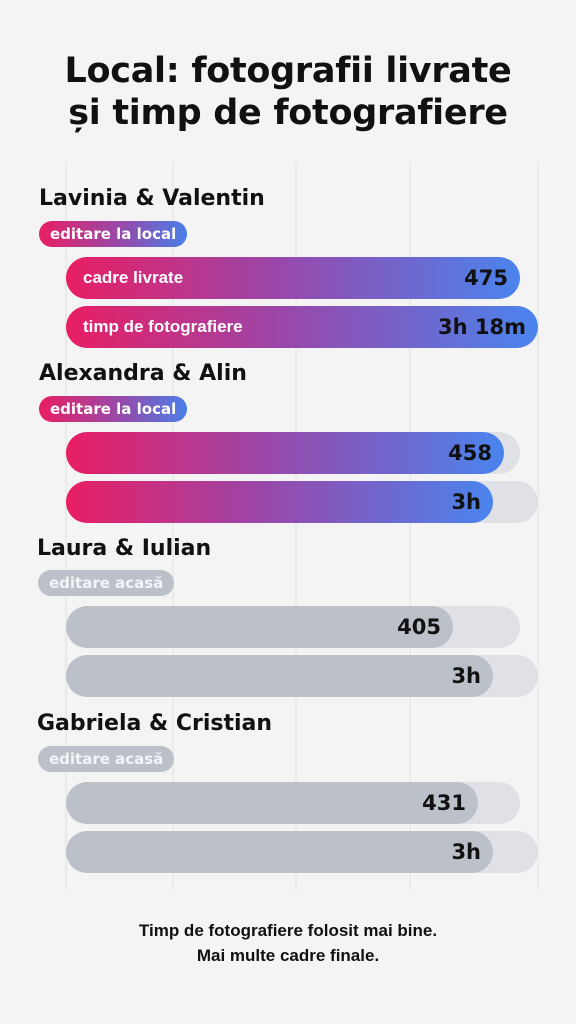  Describe the element at coordinates (288, 930) in the screenshot. I see `footer-line-1: Timp de fotografiere folosit mai bine.` at that location.